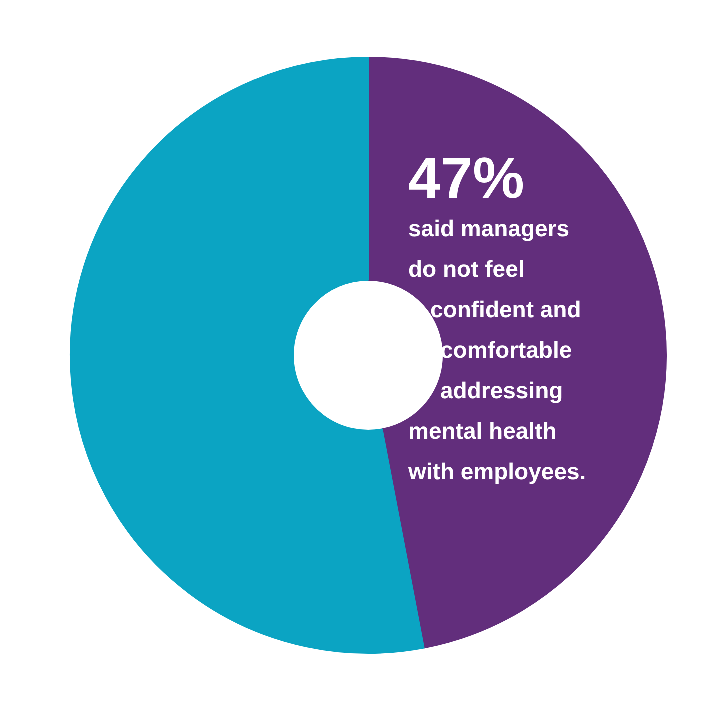  What do you see at coordinates (466, 178) in the screenshot?
I see `data-label: 47%` at bounding box center [466, 178].